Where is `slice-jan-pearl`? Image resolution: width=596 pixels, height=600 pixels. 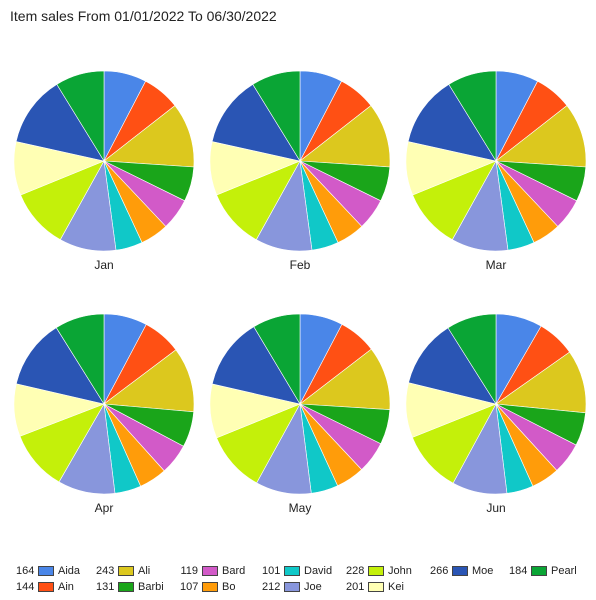
slice-jan-pearl is located at coordinates (80, 116).